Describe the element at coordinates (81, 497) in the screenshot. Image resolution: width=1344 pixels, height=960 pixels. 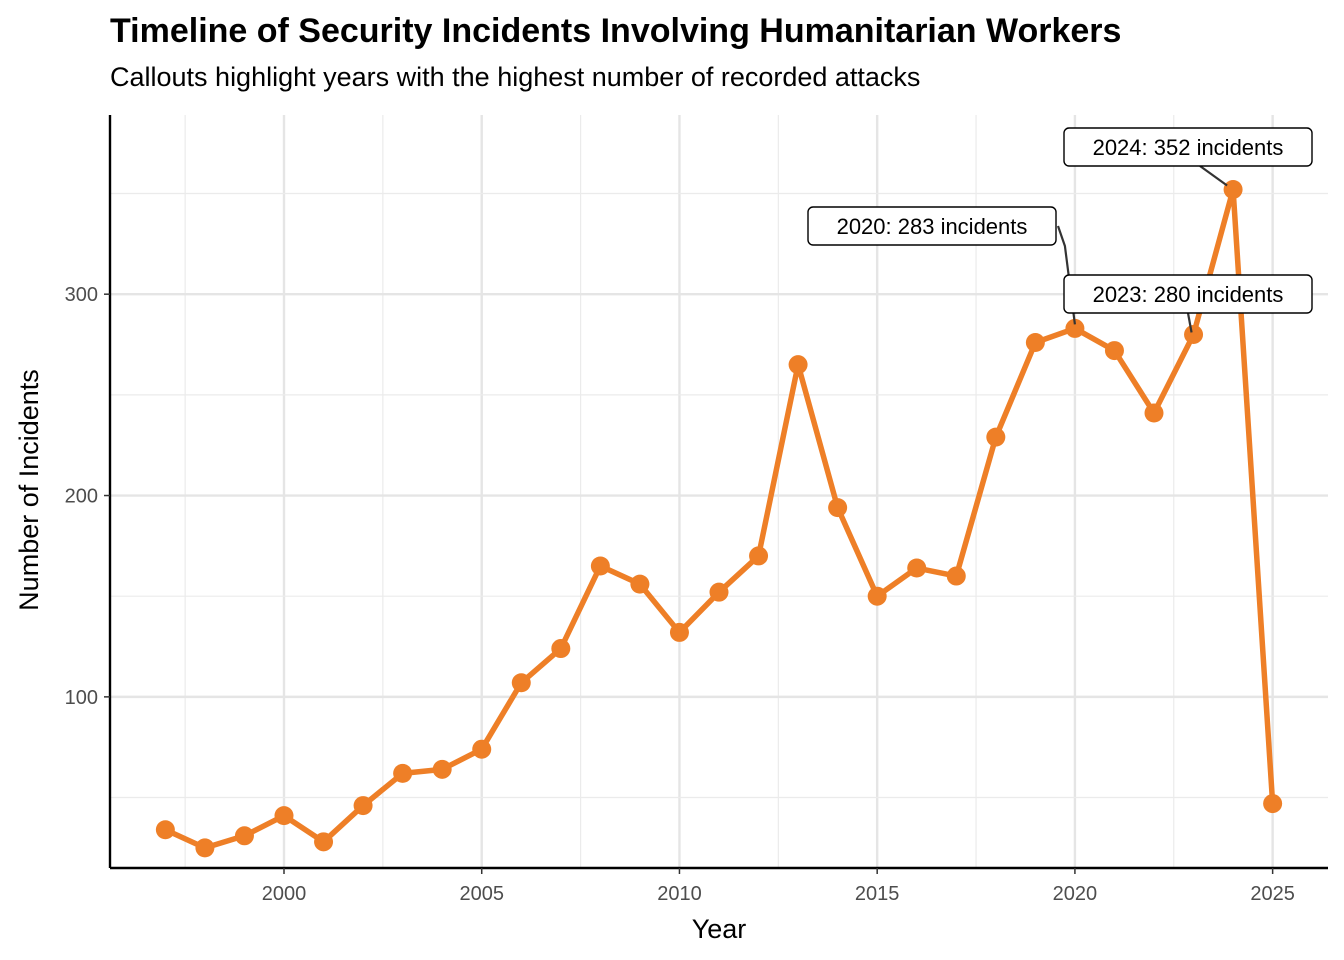
I see `y-tick-label: 200` at that location.